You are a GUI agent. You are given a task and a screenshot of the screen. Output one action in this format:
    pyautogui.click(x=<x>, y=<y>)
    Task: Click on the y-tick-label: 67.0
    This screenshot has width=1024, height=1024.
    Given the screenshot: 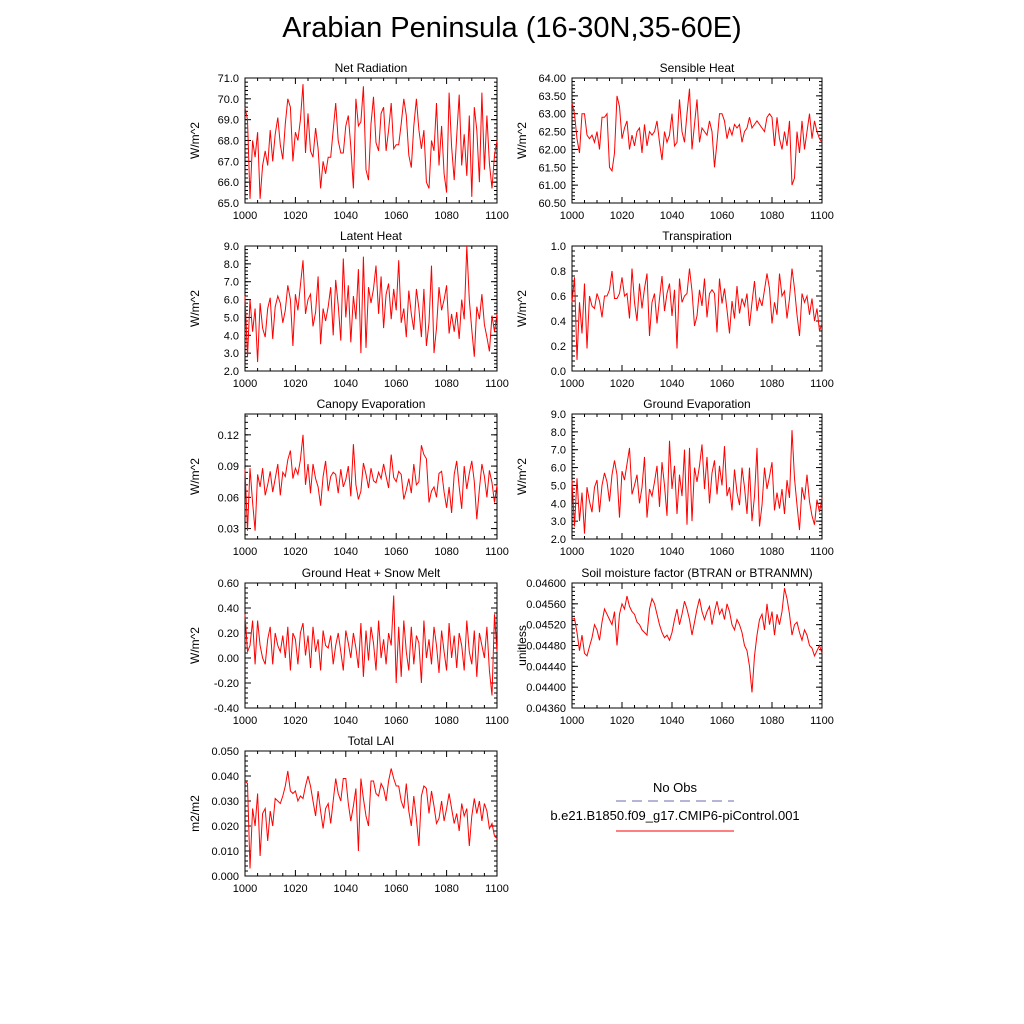 What is the action you would take?
    pyautogui.click(x=228, y=162)
    